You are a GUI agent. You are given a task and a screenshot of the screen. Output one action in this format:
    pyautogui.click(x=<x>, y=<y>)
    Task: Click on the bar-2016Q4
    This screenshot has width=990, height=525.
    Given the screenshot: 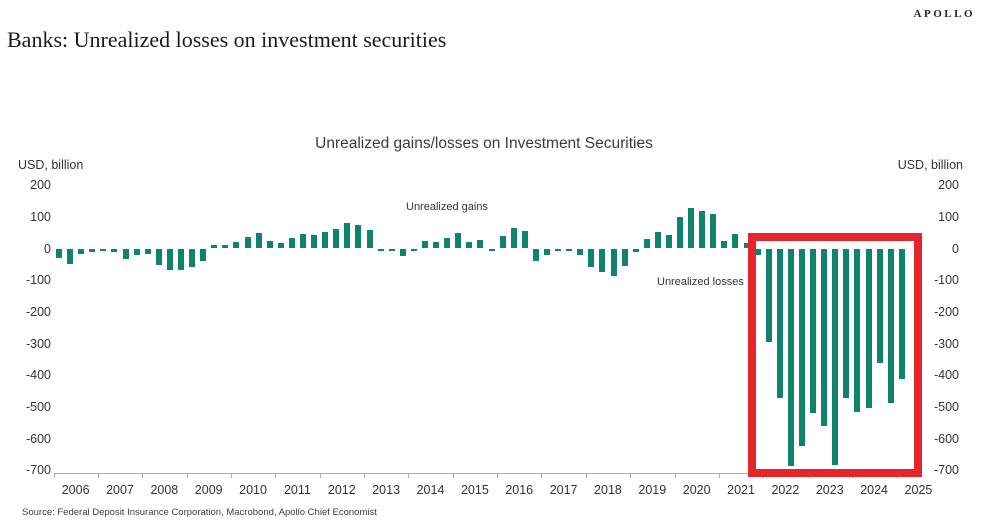 What is the action you would take?
    pyautogui.click(x=535, y=254)
    